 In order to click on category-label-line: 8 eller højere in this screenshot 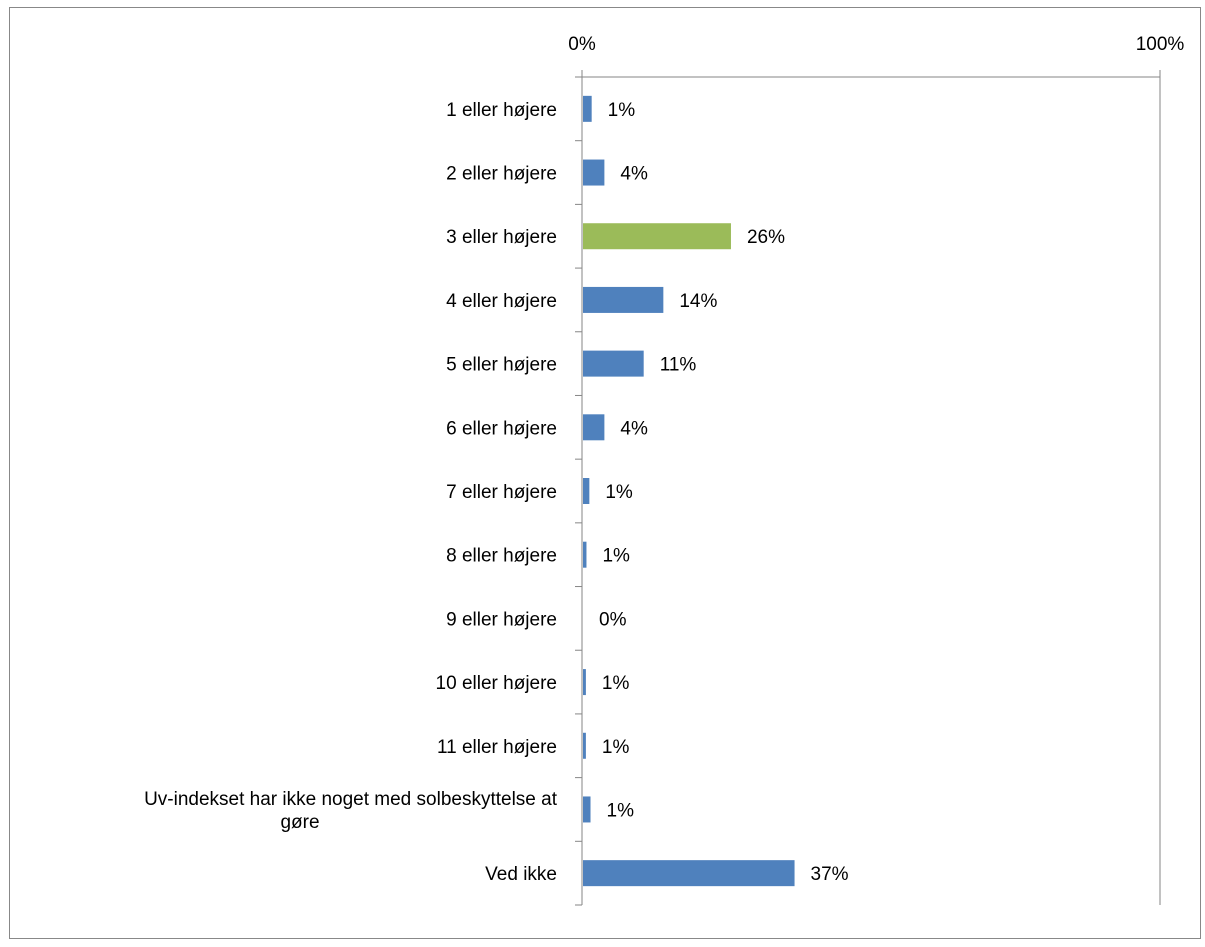, I will do `click(501, 556)`.